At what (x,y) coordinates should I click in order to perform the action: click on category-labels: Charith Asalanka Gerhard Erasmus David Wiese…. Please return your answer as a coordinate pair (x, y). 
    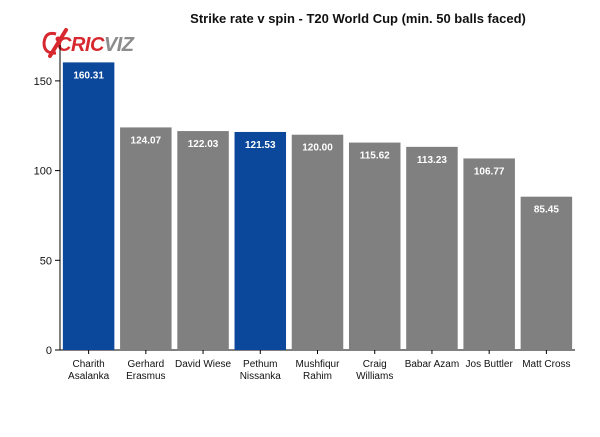
    Looking at the image, I should click on (319, 370).